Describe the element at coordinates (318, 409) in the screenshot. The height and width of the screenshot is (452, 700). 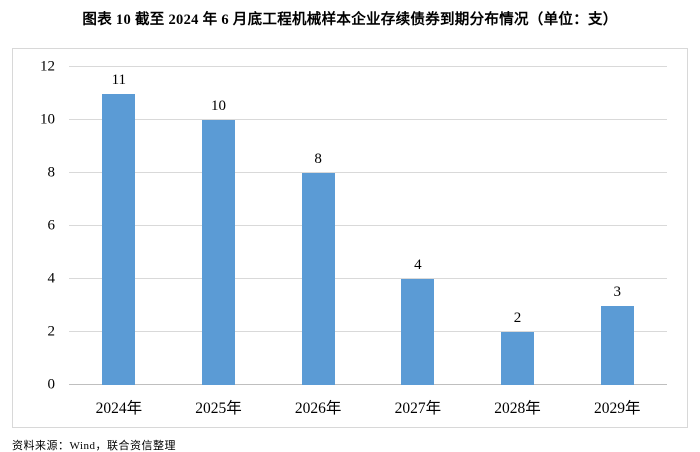
I see `x-tick-label: 2026年` at that location.